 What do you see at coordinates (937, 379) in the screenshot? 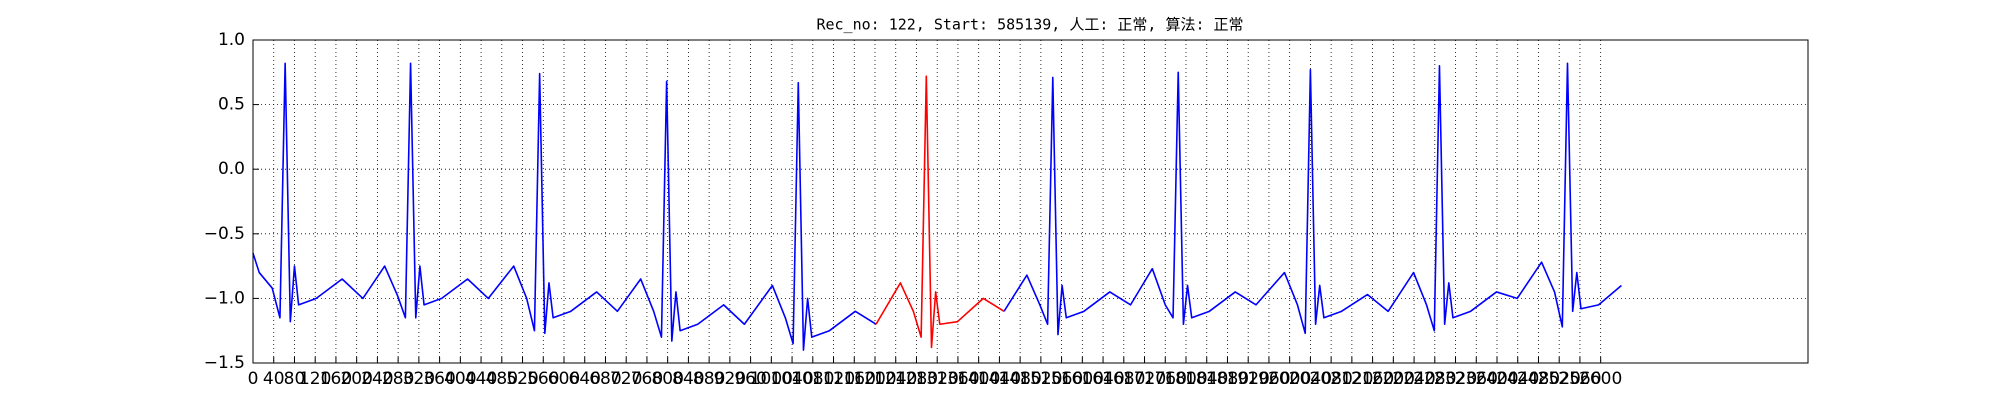
I see `x-tick-label: 1320` at bounding box center [937, 379].